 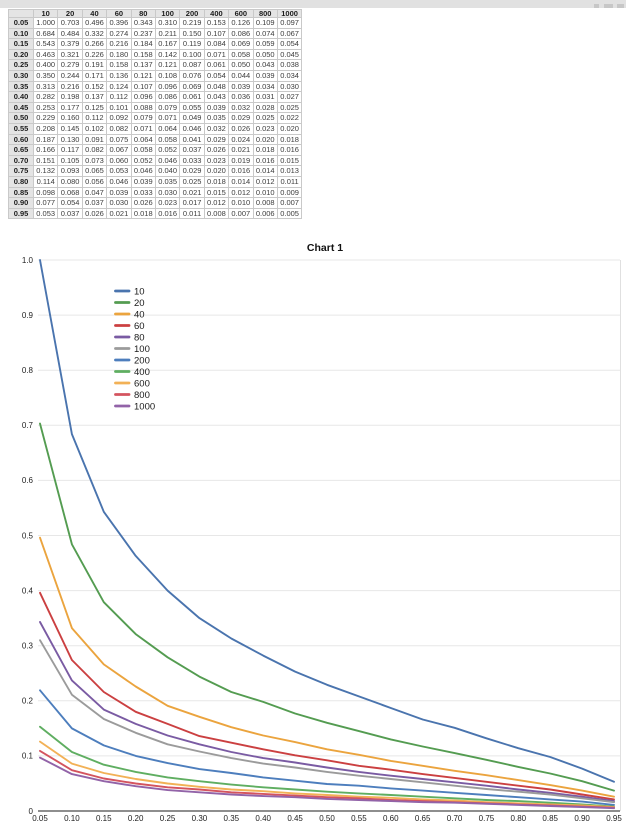 I want to click on row-header-0.80: 0.80, so click(x=21, y=181).